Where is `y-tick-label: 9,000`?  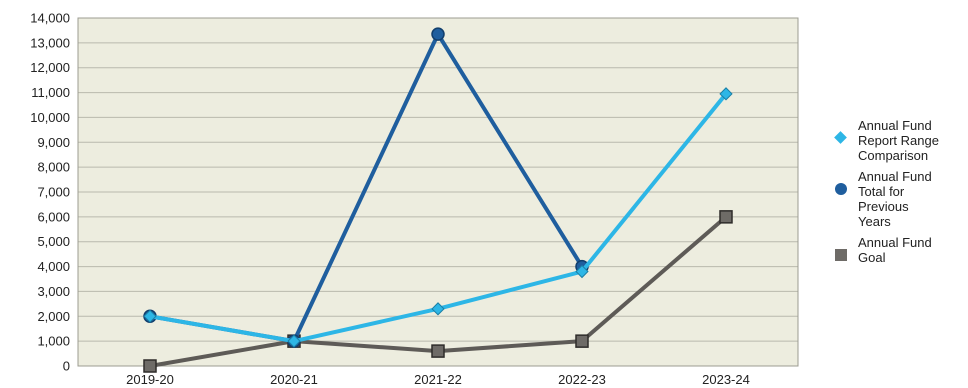
y-tick-label: 9,000 is located at coordinates (53, 142).